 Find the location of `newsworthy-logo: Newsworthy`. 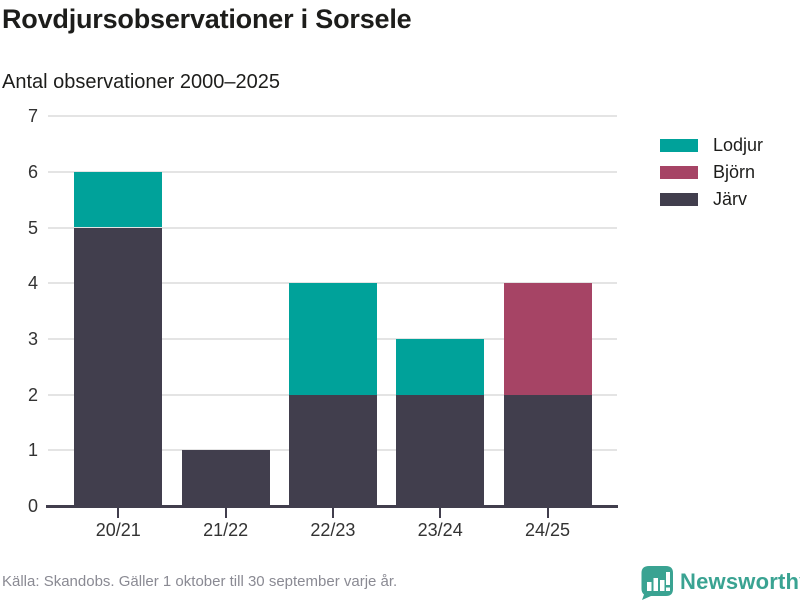

newsworthy-logo: Newsworthy is located at coordinates (720, 582).